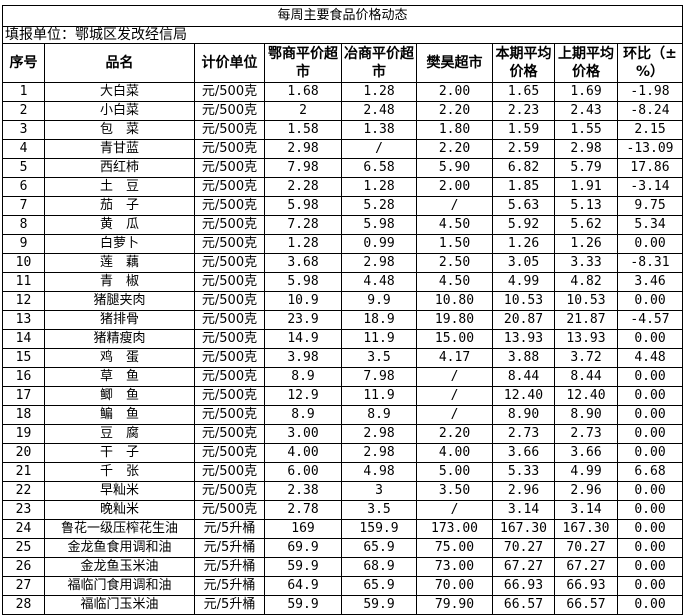 This screenshot has width=689, height=616. I want to click on table-cell: 23, so click(23, 510).